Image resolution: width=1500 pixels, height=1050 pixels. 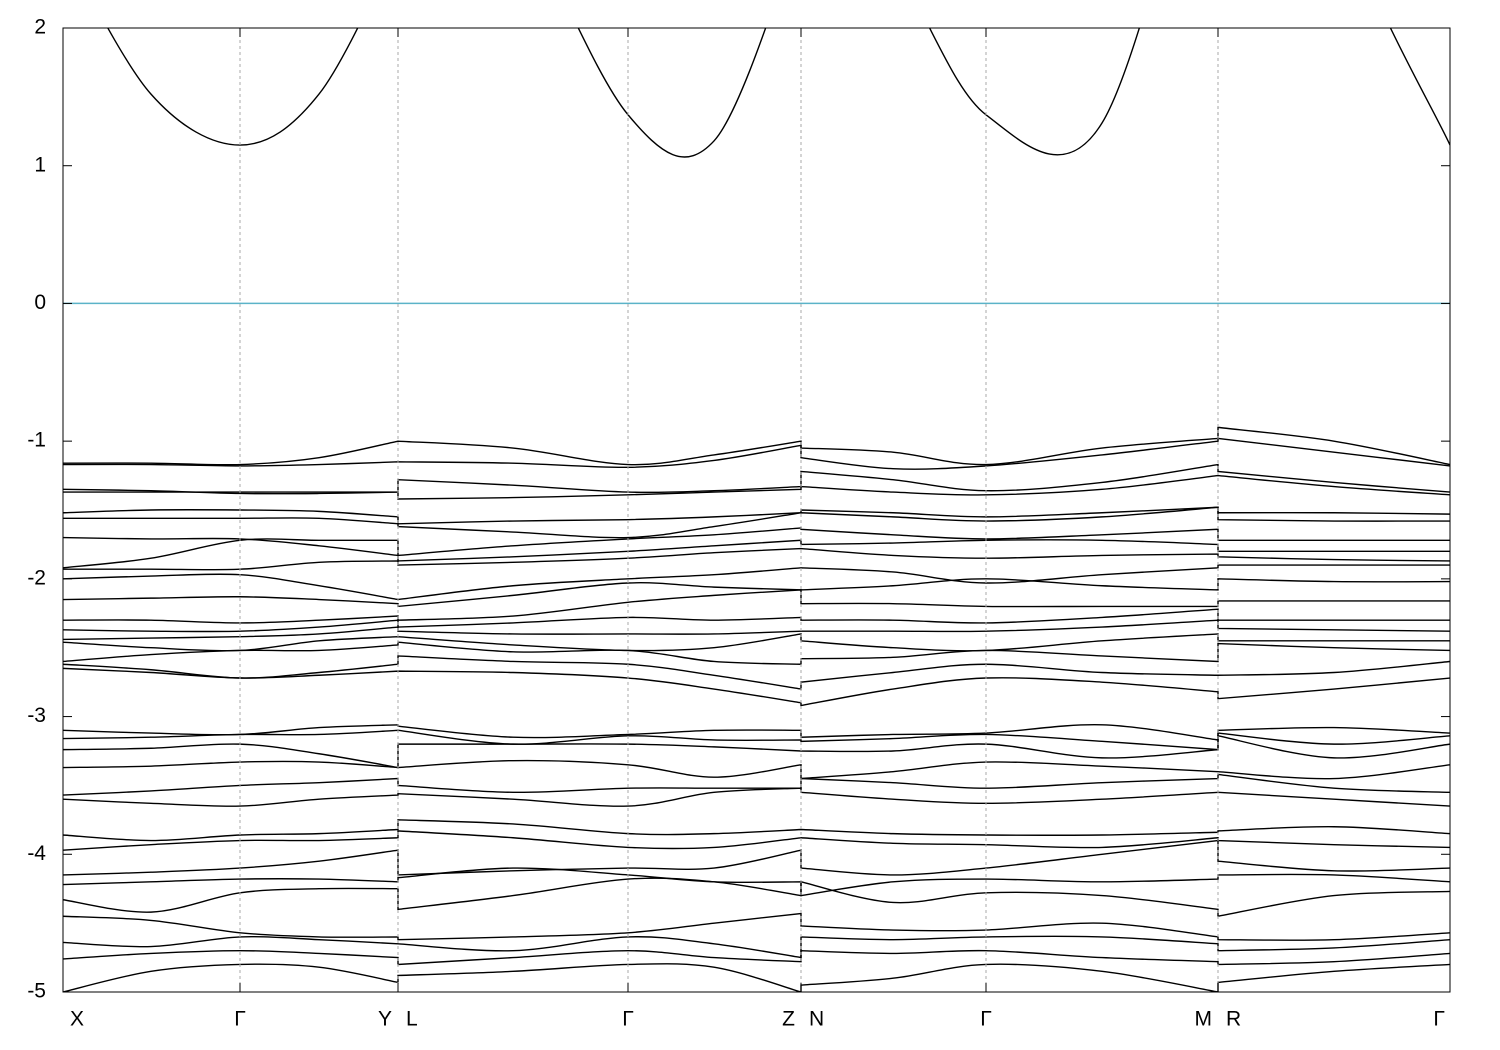 I want to click on y-tick-label: -1, so click(x=36, y=440).